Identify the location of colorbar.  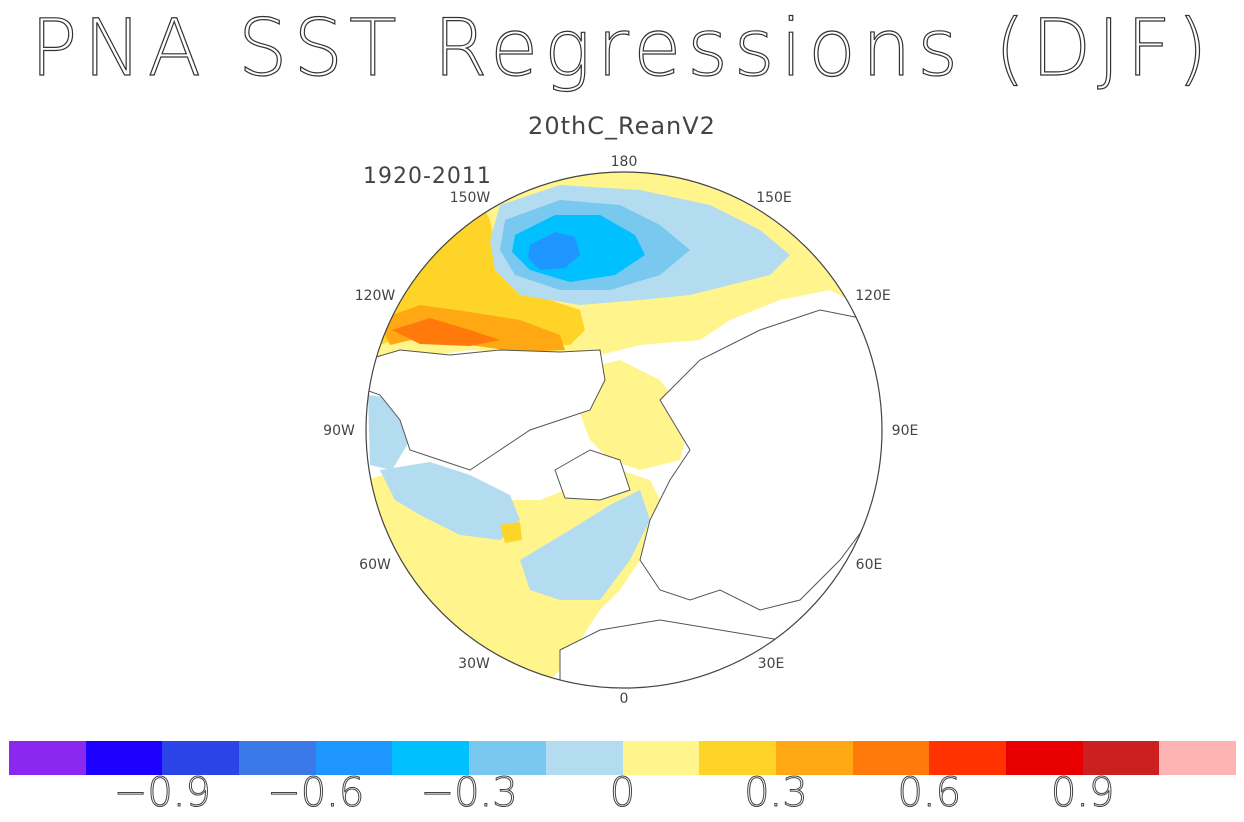
(622, 758).